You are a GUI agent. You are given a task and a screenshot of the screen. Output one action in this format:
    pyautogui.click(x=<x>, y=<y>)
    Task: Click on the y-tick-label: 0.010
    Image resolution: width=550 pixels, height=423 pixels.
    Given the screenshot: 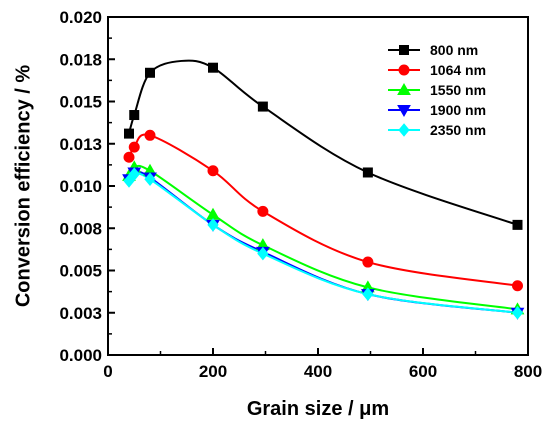 What is the action you would take?
    pyautogui.click(x=80, y=186)
    